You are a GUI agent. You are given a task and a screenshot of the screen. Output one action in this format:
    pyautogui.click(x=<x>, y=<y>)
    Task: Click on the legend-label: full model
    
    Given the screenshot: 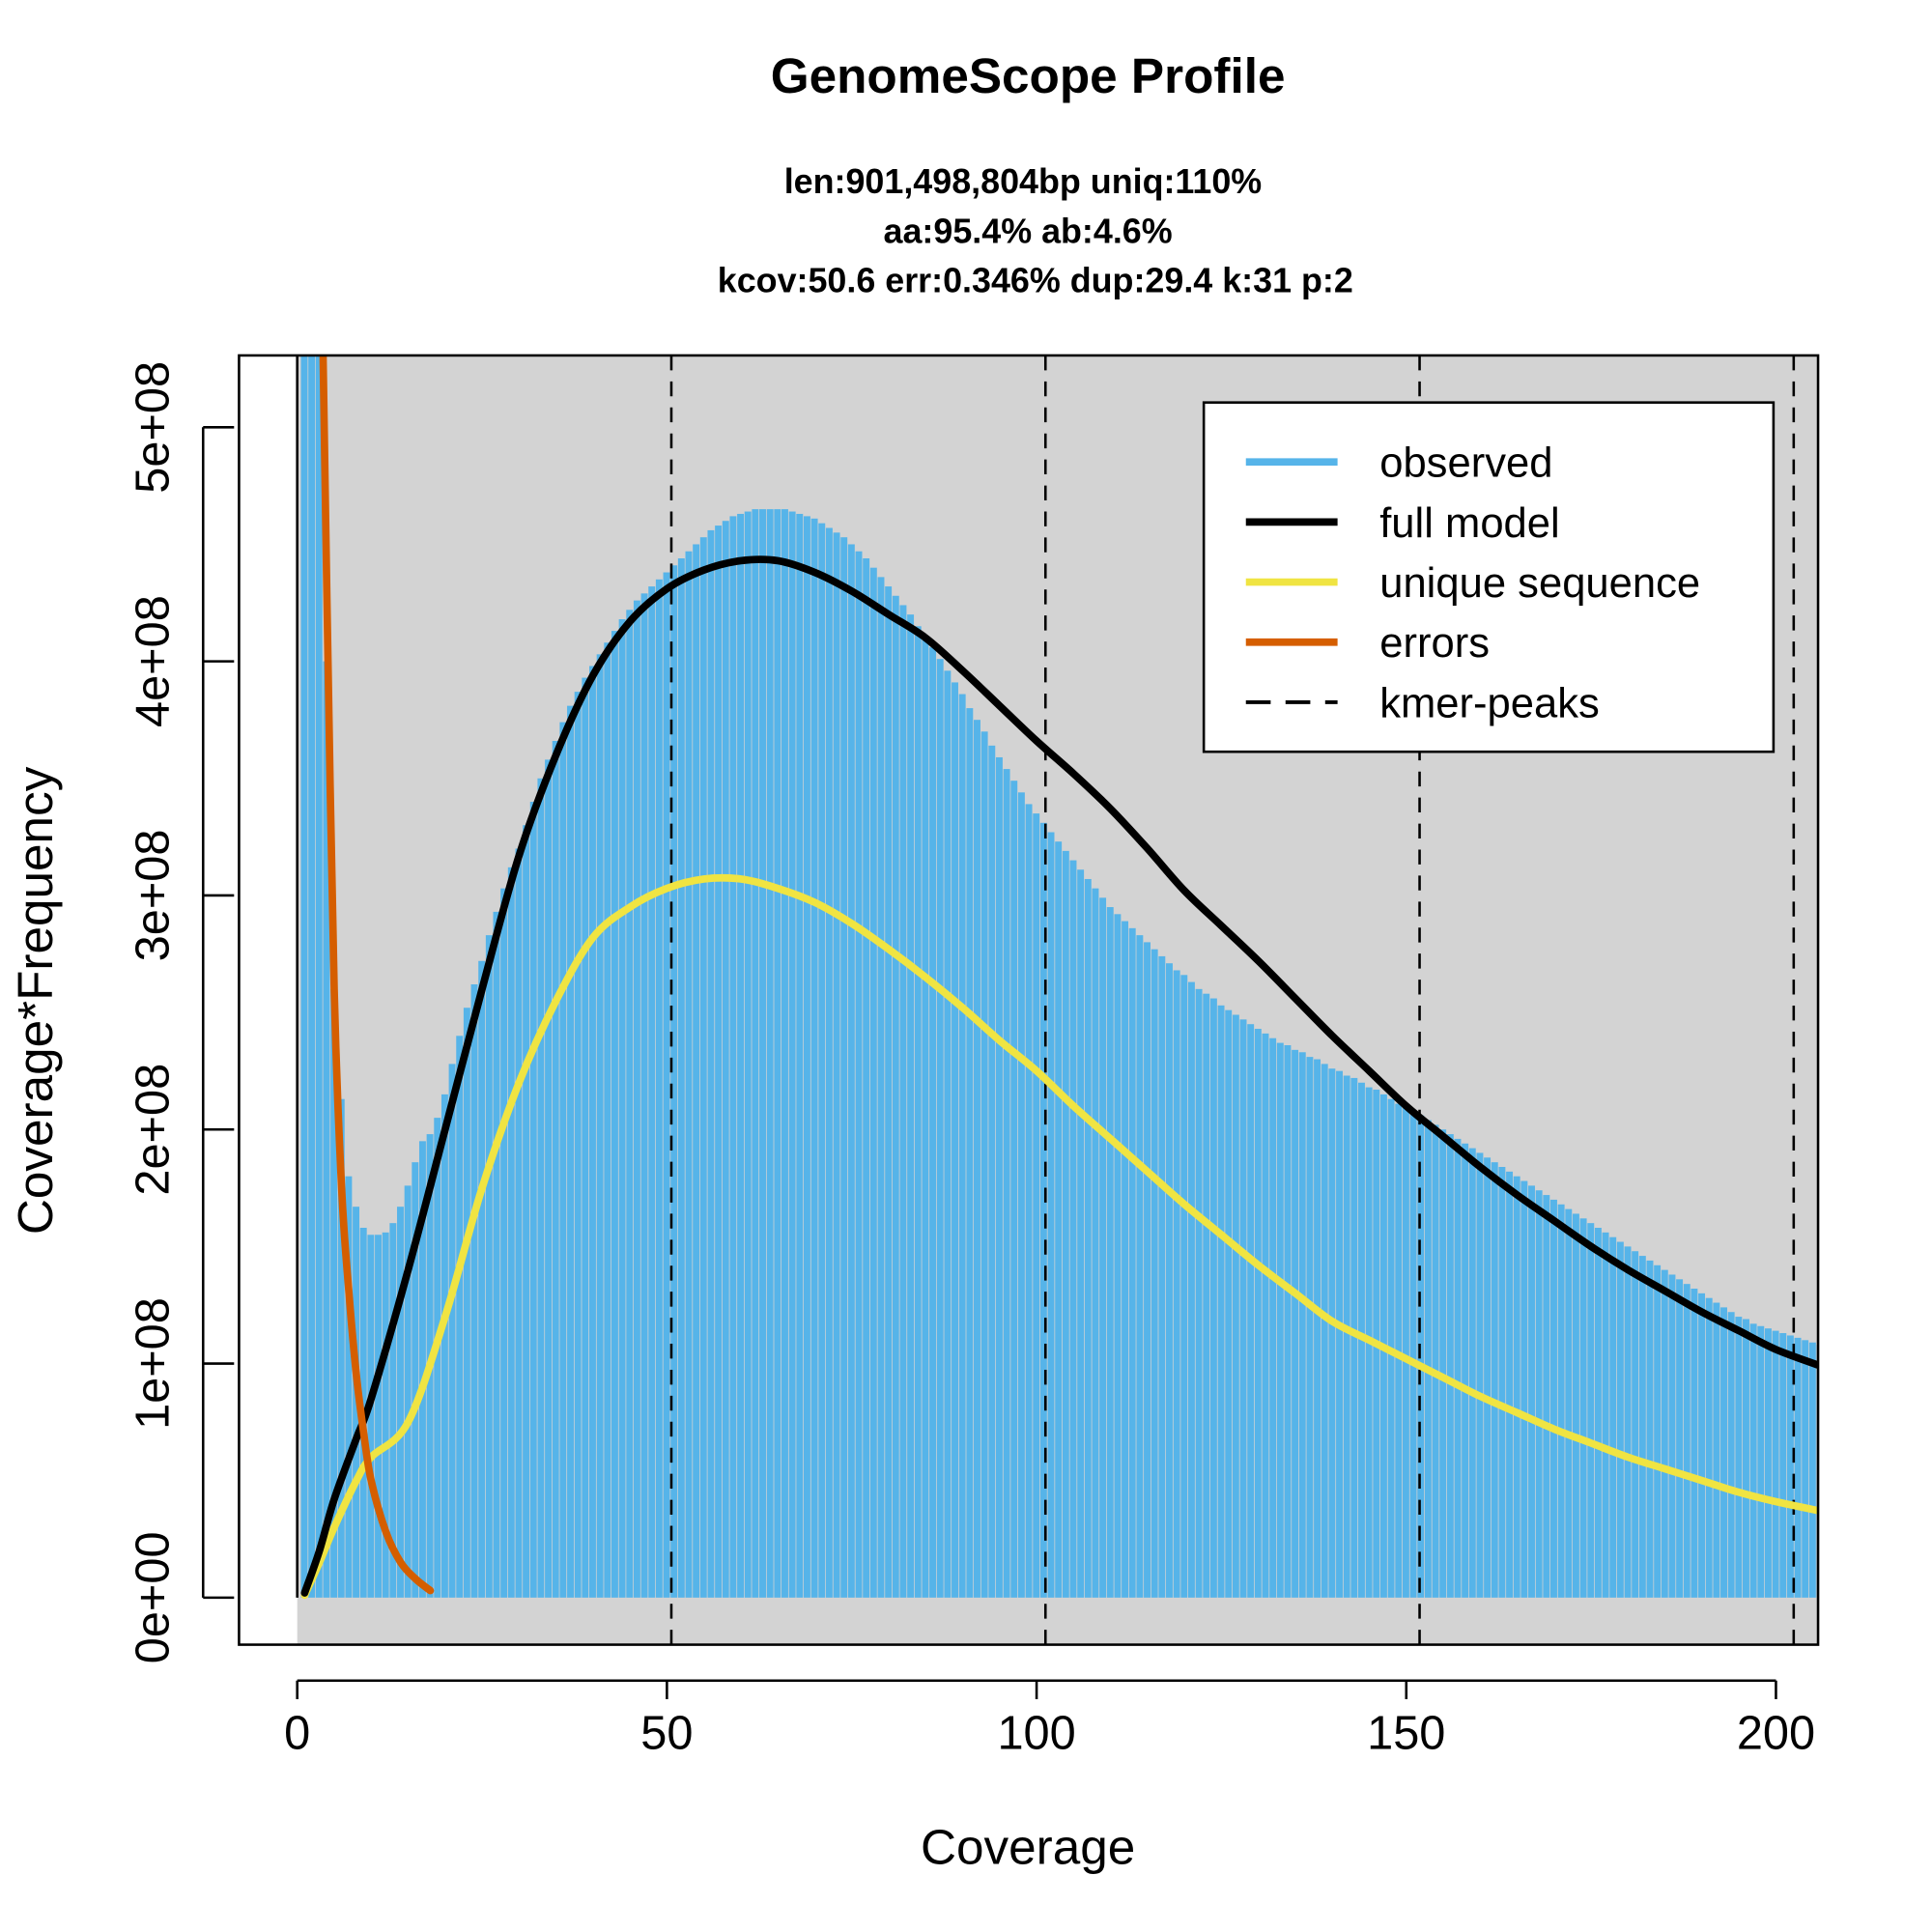 What is the action you would take?
    pyautogui.click(x=1469, y=523)
    